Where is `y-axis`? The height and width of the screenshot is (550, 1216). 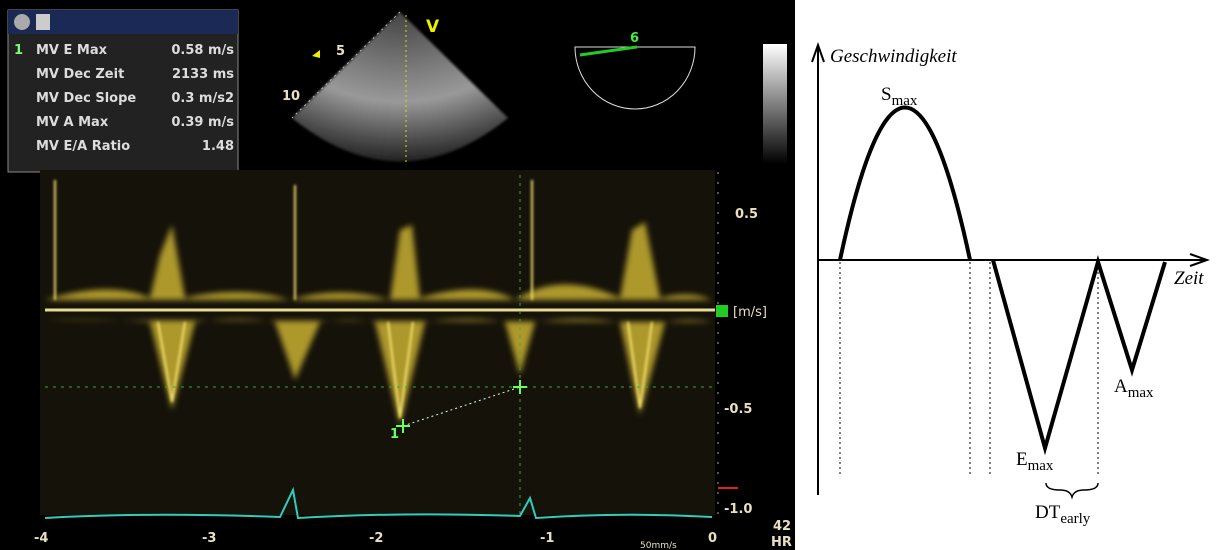
y-axis is located at coordinates (818, 268).